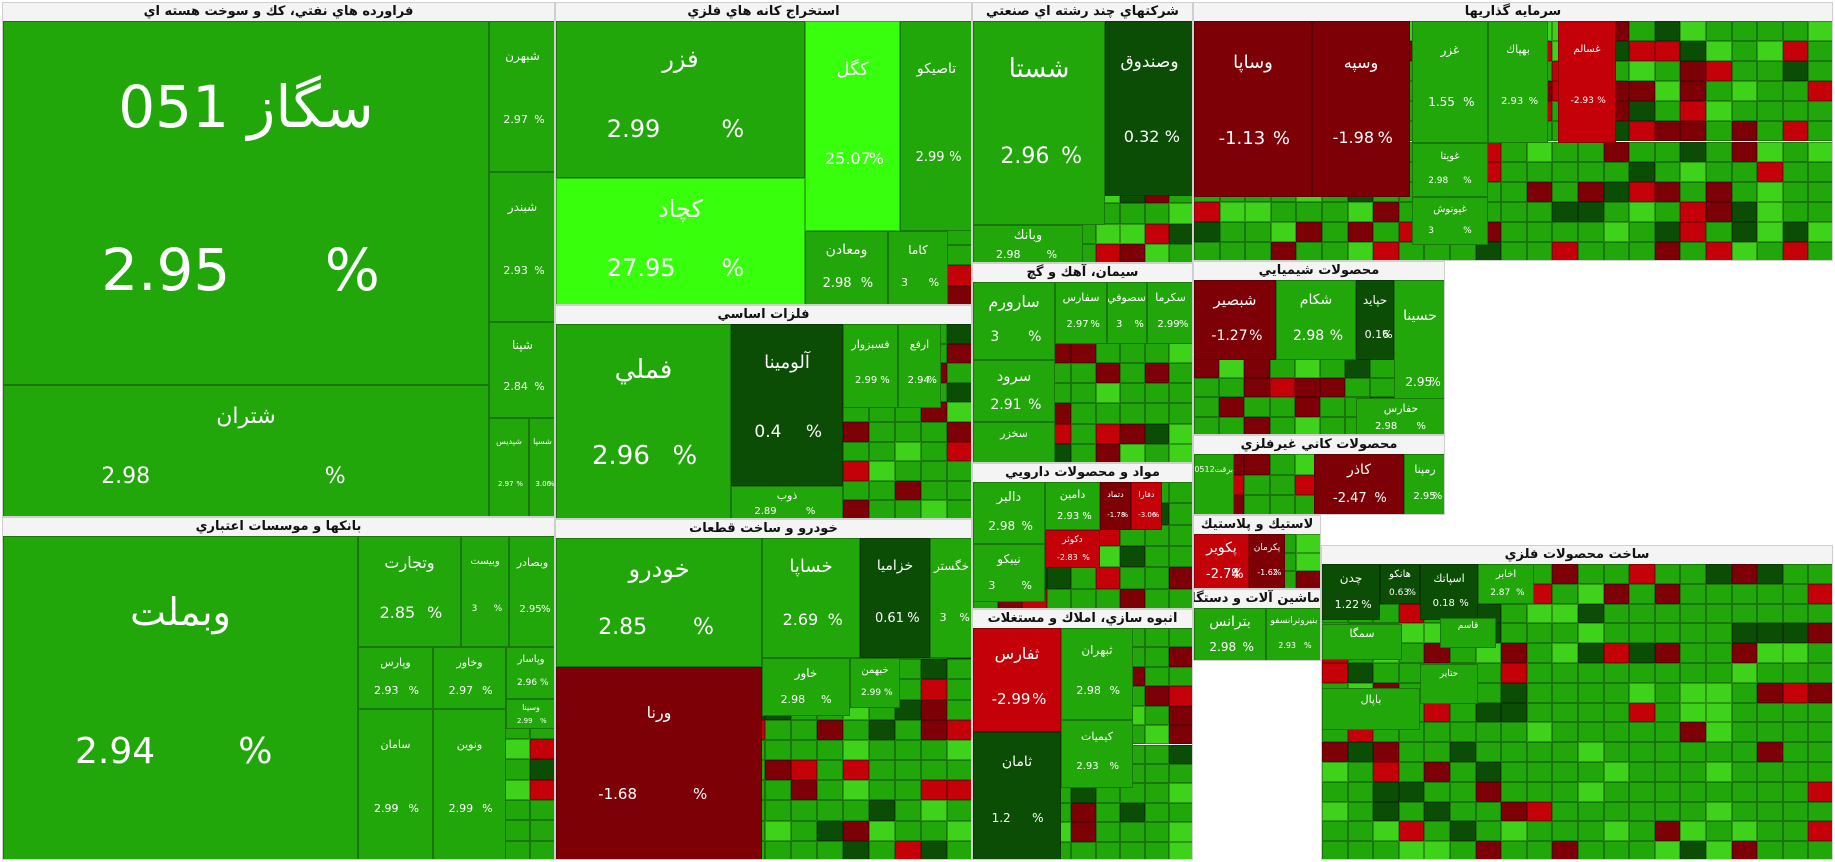 Image resolution: width=1835 pixels, height=862 pixels. Describe the element at coordinates (530, 673) in the screenshot. I see `treemap-tile: وپاسار 2.96%` at that location.